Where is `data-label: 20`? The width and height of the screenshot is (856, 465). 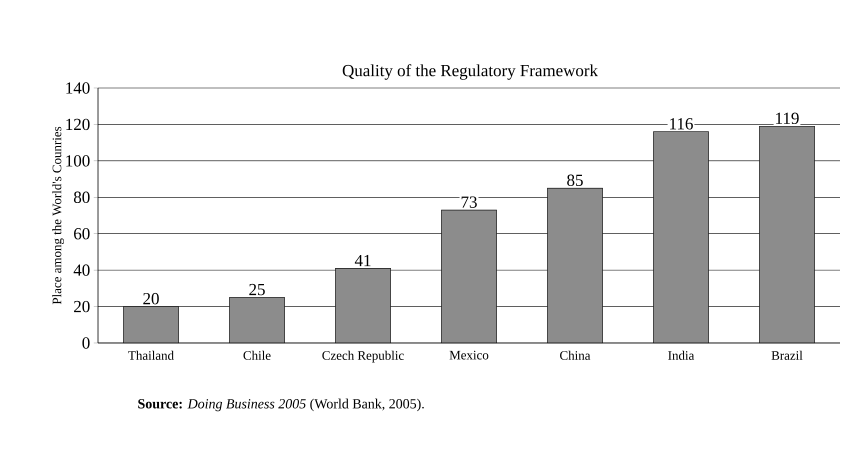 data-label: 20 is located at coordinates (151, 298).